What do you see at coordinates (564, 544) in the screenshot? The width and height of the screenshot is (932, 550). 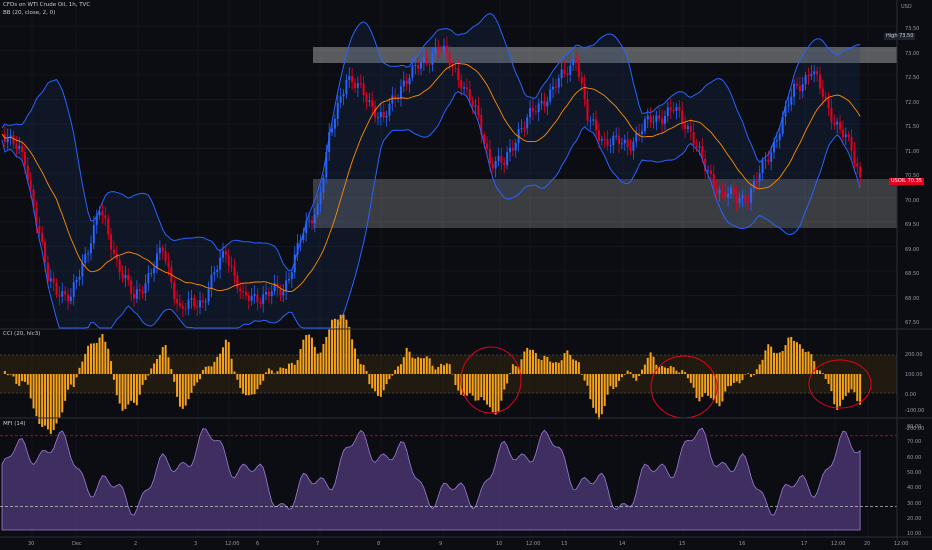 I see `time-tick: 13` at bounding box center [564, 544].